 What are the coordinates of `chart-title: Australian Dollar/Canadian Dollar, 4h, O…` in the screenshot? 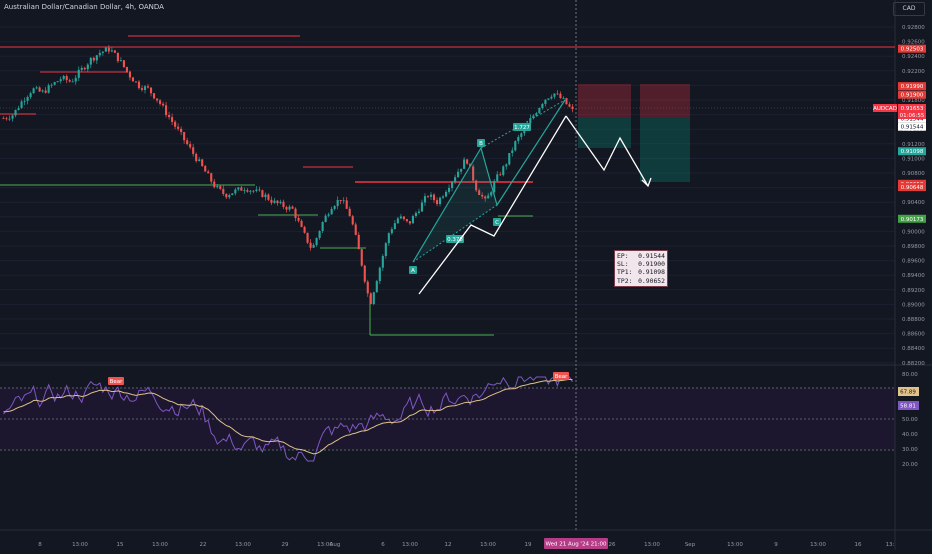 It's located at (84, 7).